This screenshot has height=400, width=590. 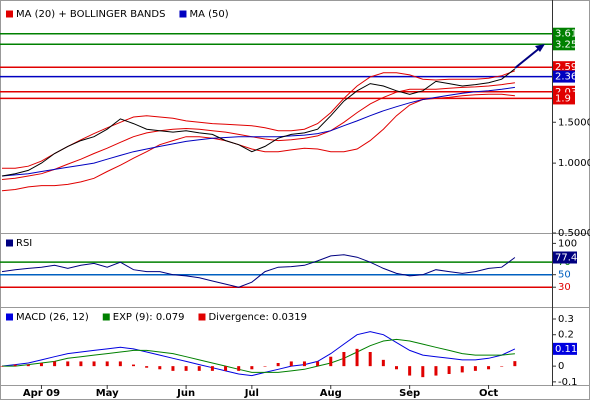 What do you see at coordinates (574, 122) in the screenshot?
I see `y-tick-label: 1.5000` at bounding box center [574, 122].